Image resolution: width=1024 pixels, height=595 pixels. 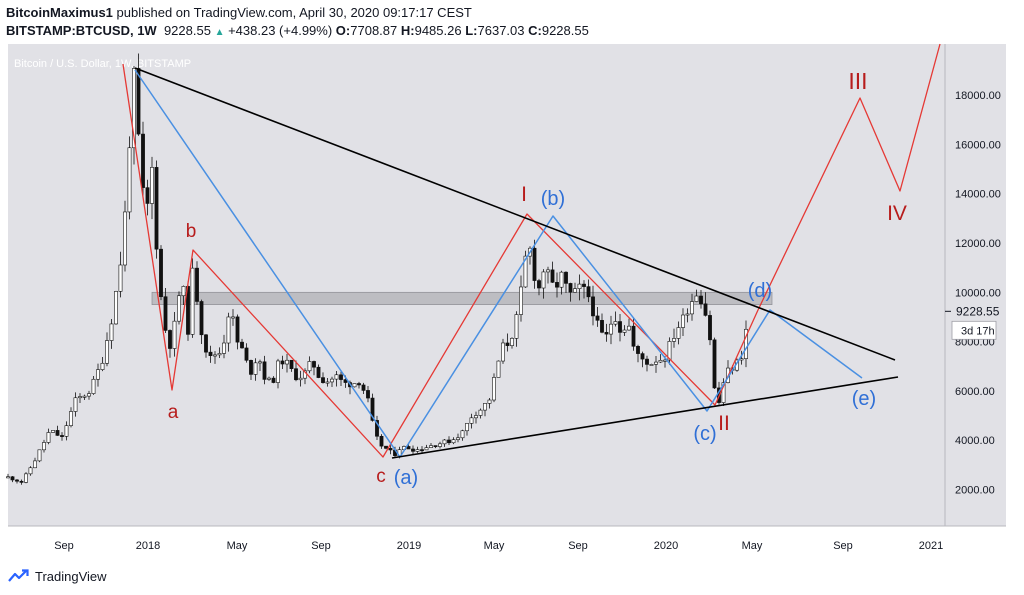 What do you see at coordinates (897, 213) in the screenshot?
I see `wave-label-red: IV` at bounding box center [897, 213].